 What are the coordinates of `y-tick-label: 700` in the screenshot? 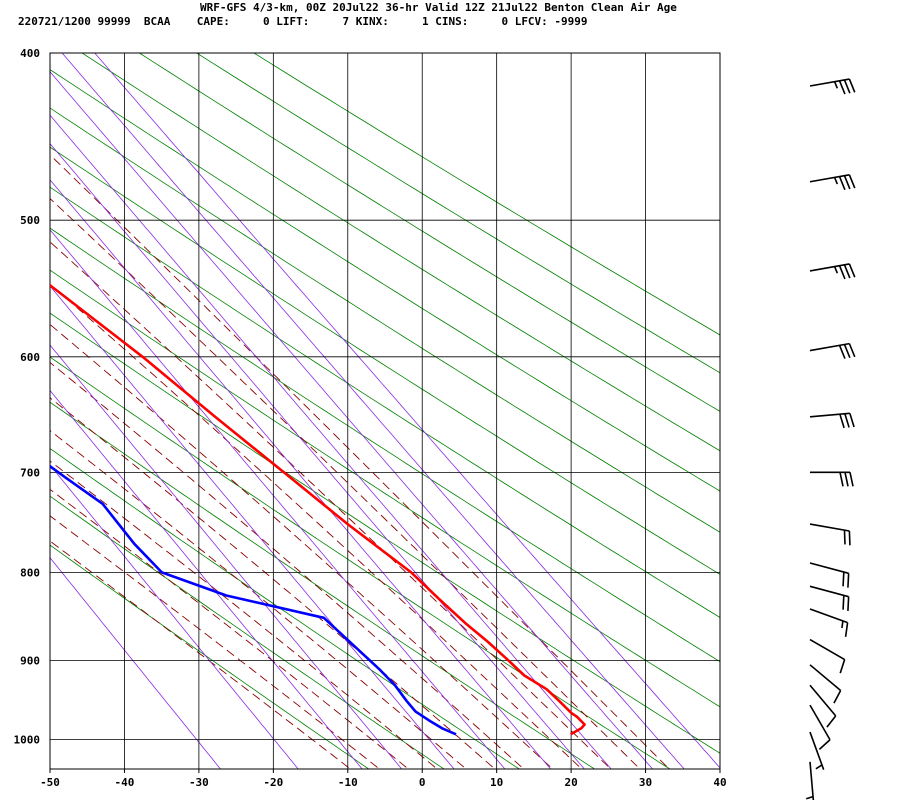 It's located at (30, 472).